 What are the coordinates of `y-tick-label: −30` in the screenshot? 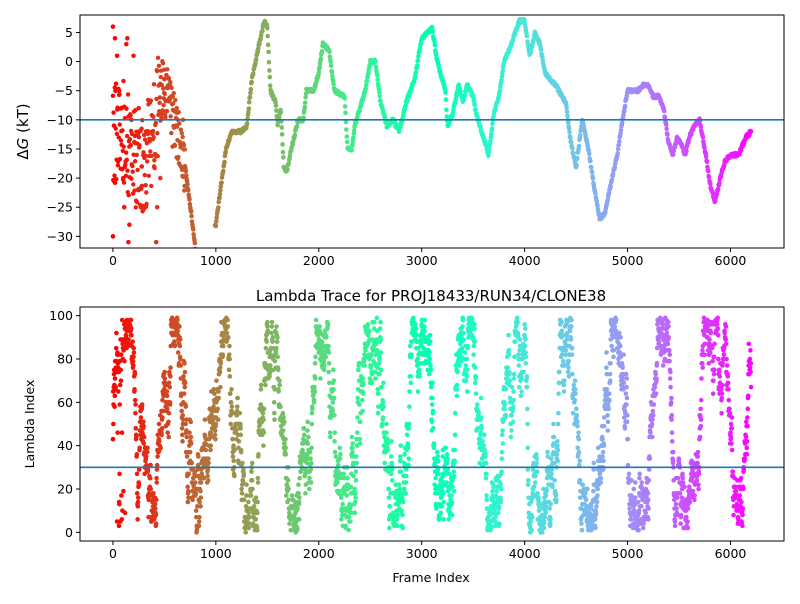 It's located at (60, 236).